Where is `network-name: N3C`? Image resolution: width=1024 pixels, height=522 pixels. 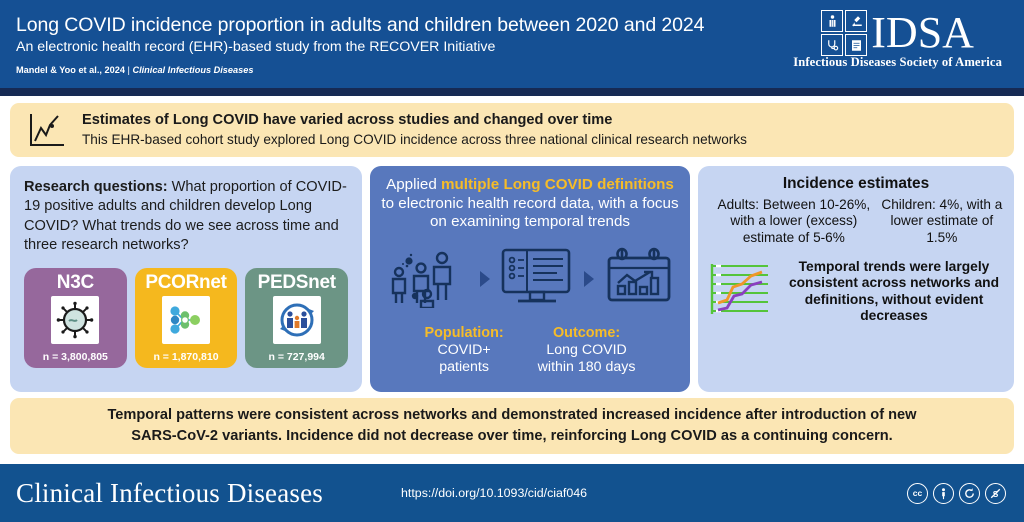
network-name: N3C is located at coordinates (75, 282).